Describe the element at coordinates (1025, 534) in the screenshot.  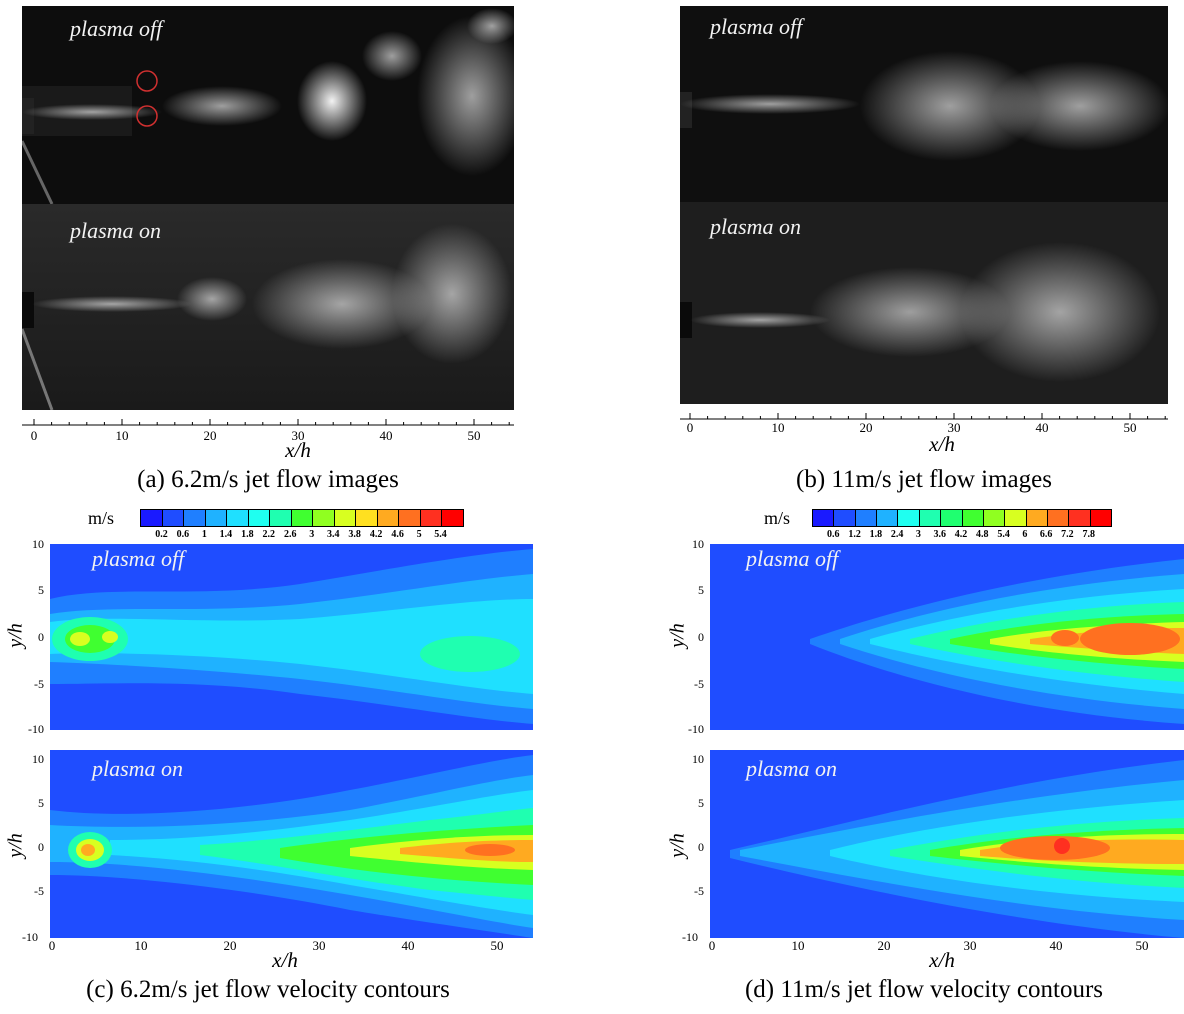
I see `colorbar-label: 6` at that location.